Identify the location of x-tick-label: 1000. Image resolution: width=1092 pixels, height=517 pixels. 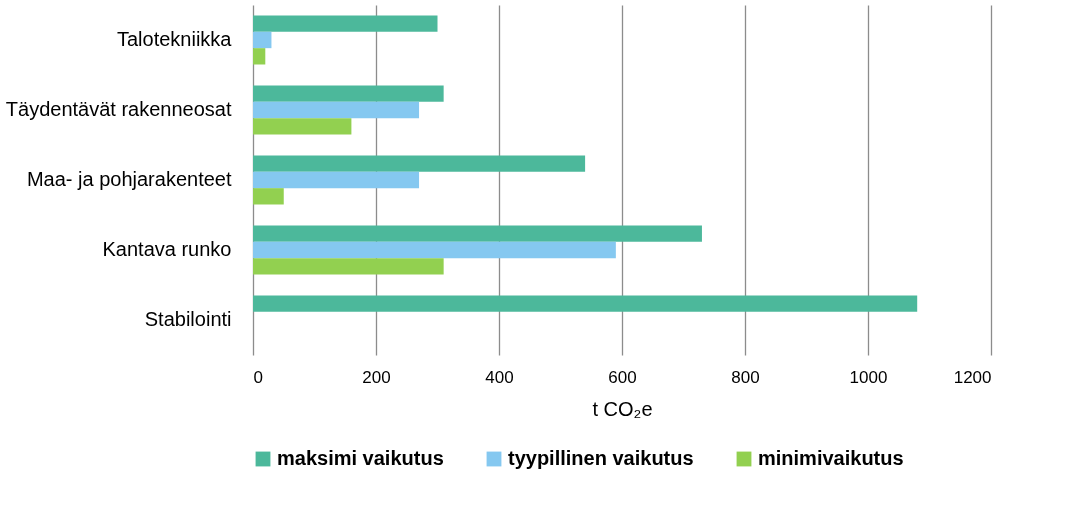
(868, 377).